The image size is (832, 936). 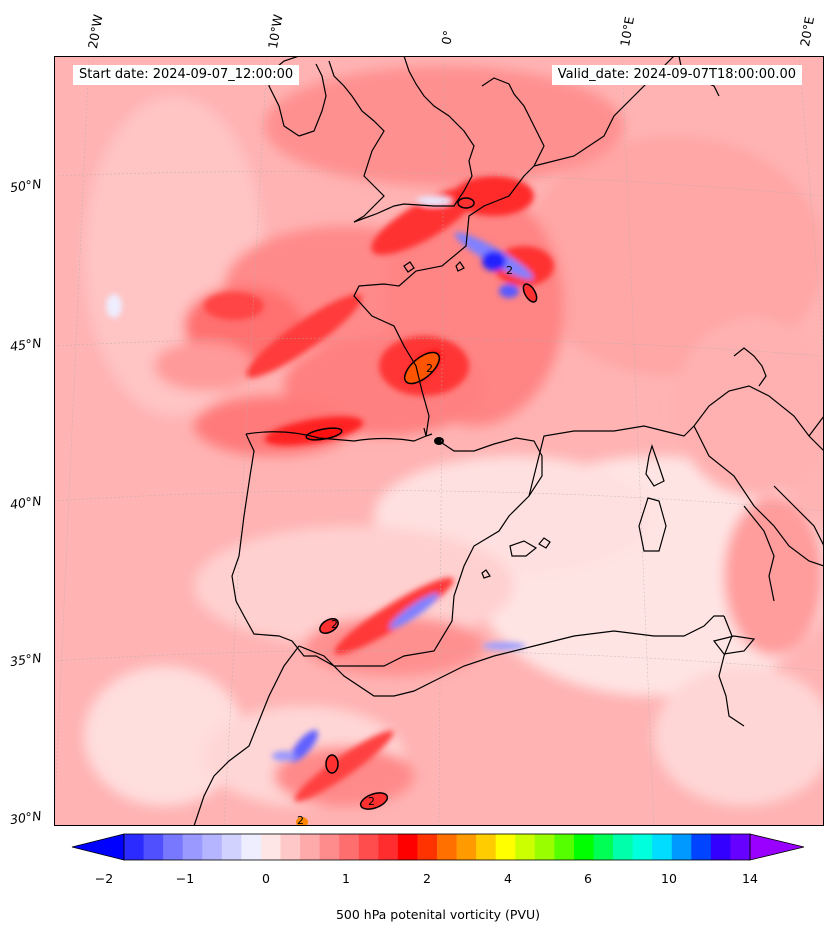 What do you see at coordinates (669, 878) in the screenshot?
I see `colorbar-tick: 10` at bounding box center [669, 878].